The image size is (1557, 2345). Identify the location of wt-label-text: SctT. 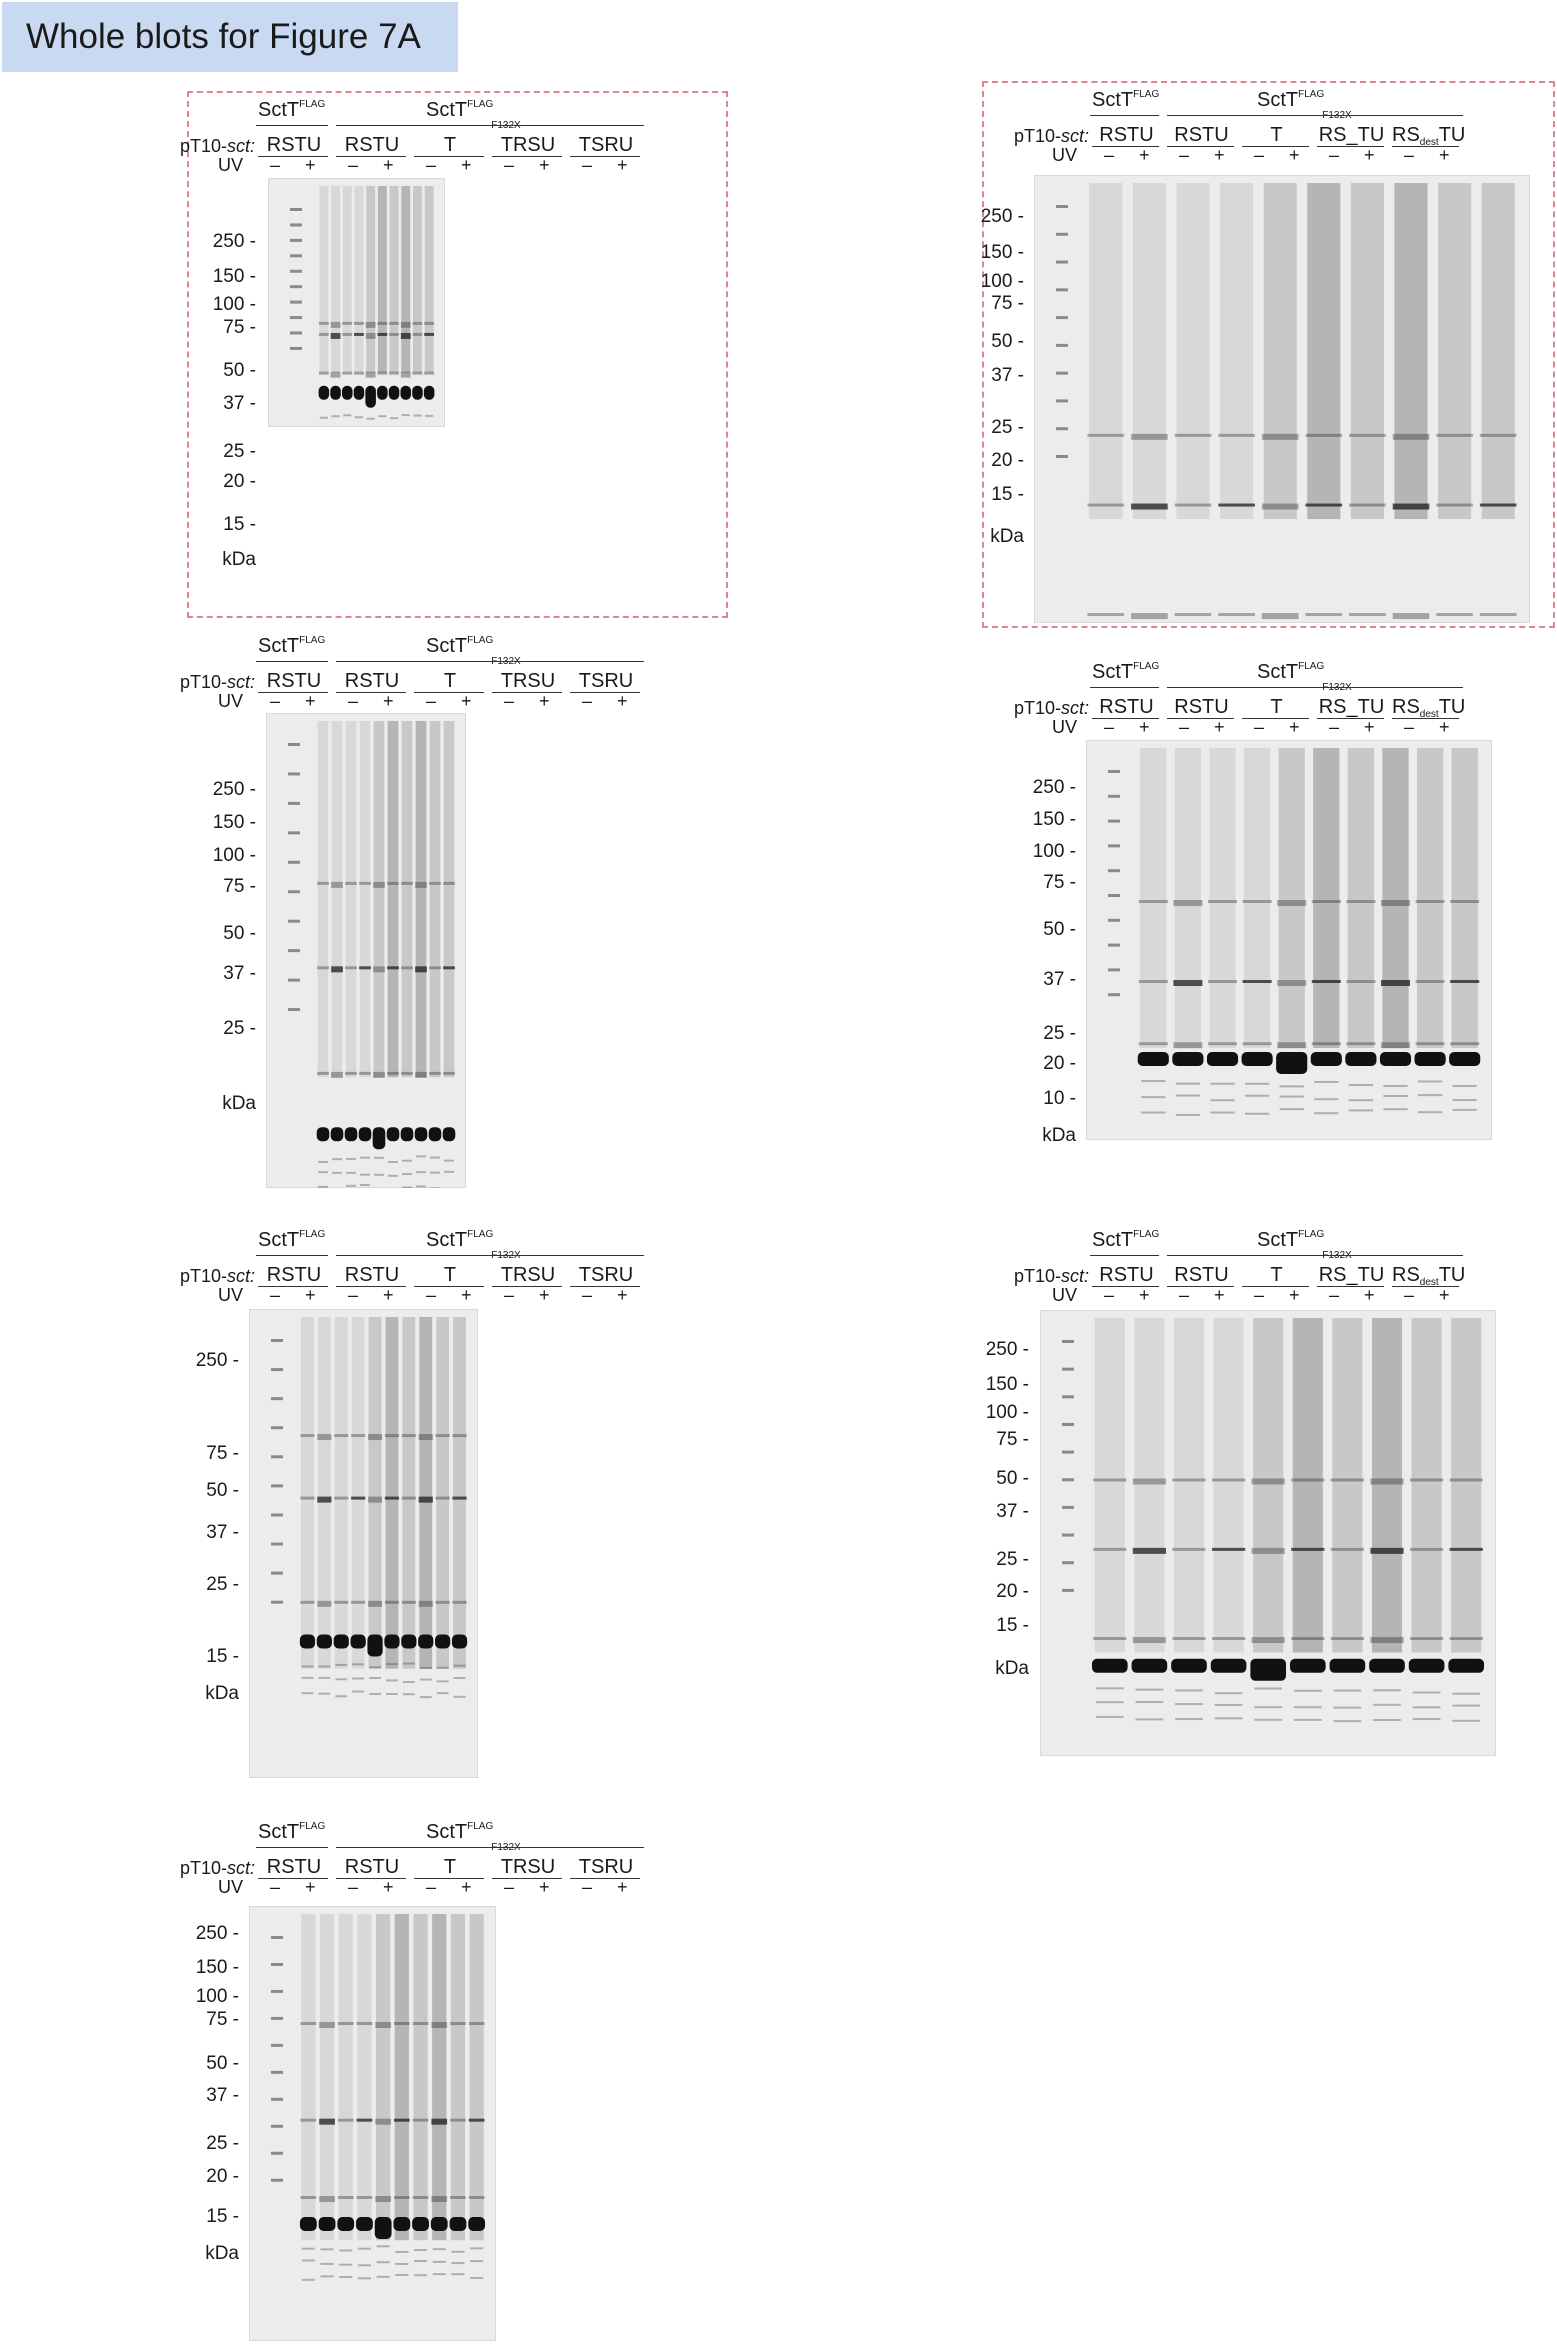
(1113, 672).